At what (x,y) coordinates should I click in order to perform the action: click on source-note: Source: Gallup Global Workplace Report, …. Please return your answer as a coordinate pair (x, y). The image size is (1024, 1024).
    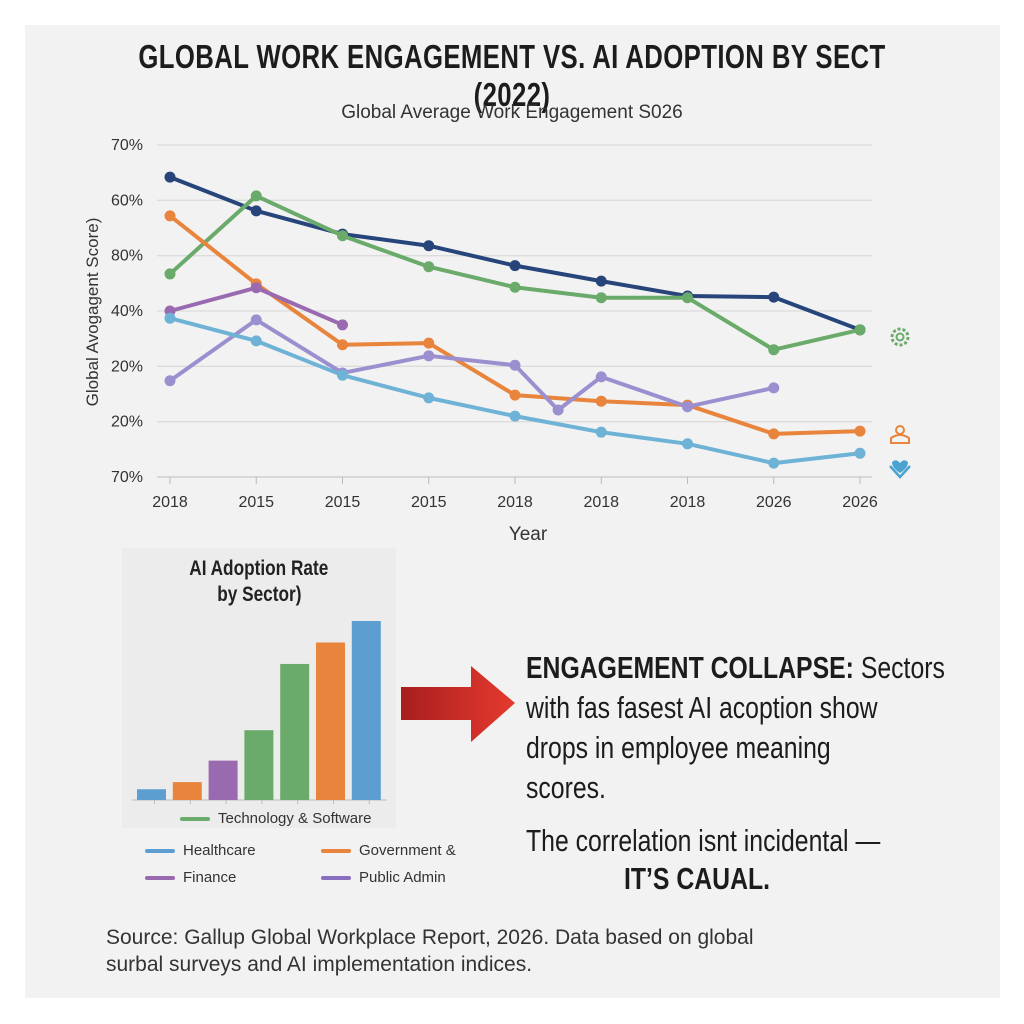
    Looking at the image, I should click on (430, 951).